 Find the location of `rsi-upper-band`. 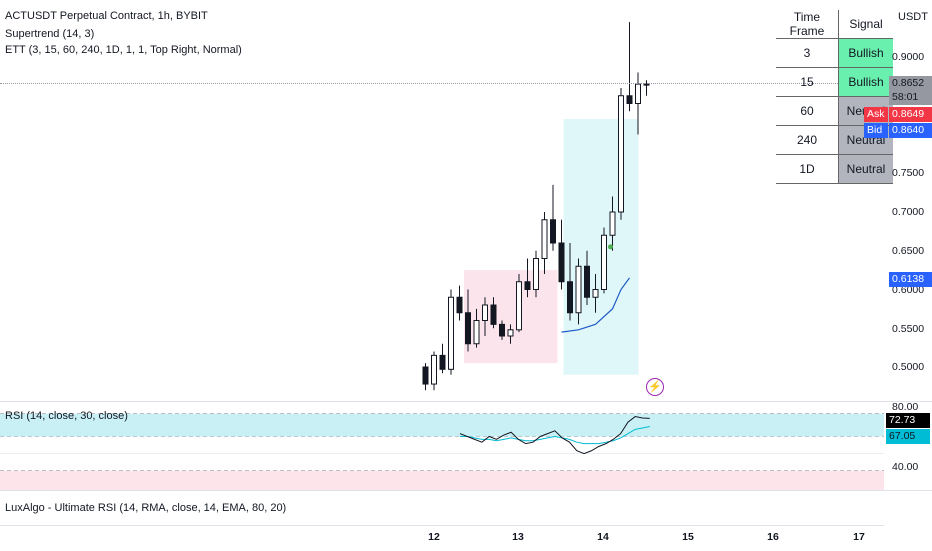

rsi-upper-band is located at coordinates (442, 425).